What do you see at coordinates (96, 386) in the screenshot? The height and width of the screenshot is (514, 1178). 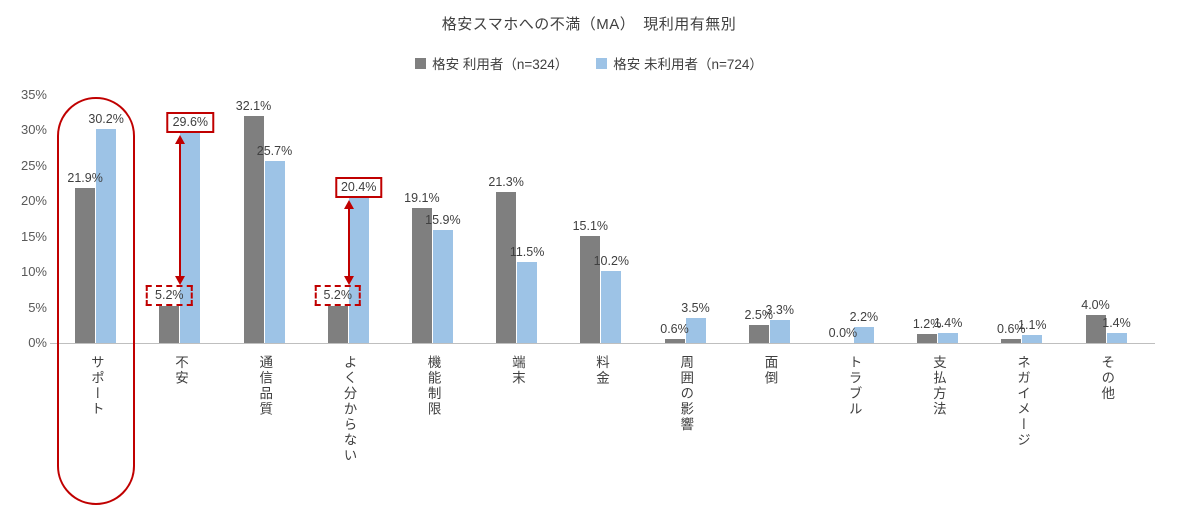 I see `category-label: サポート` at bounding box center [96, 386].